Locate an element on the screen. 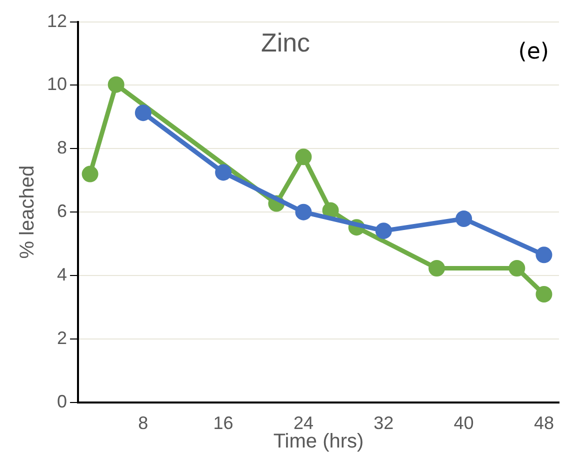 The height and width of the screenshot is (466, 581). x-tick-label: 16 is located at coordinates (223, 423).